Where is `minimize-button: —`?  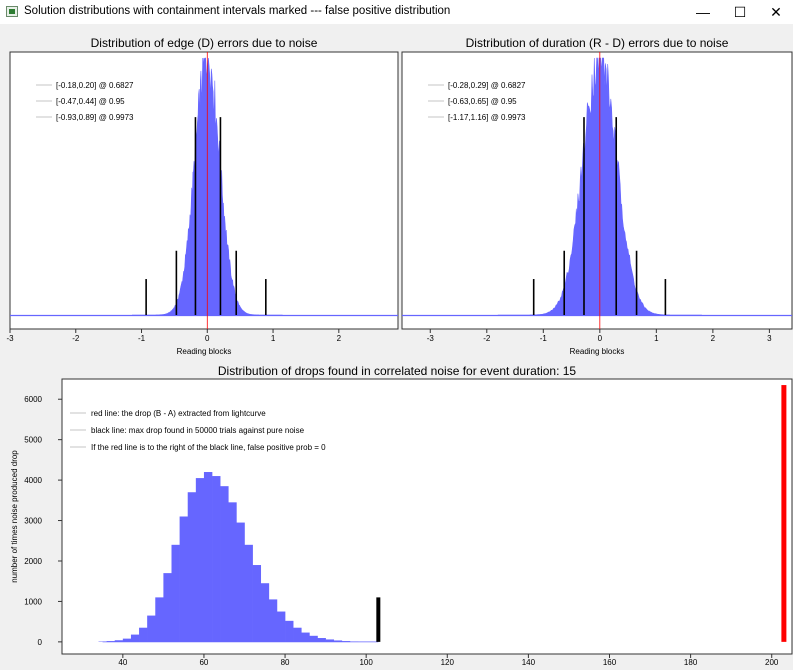
minimize-button: — is located at coordinates (703, 12).